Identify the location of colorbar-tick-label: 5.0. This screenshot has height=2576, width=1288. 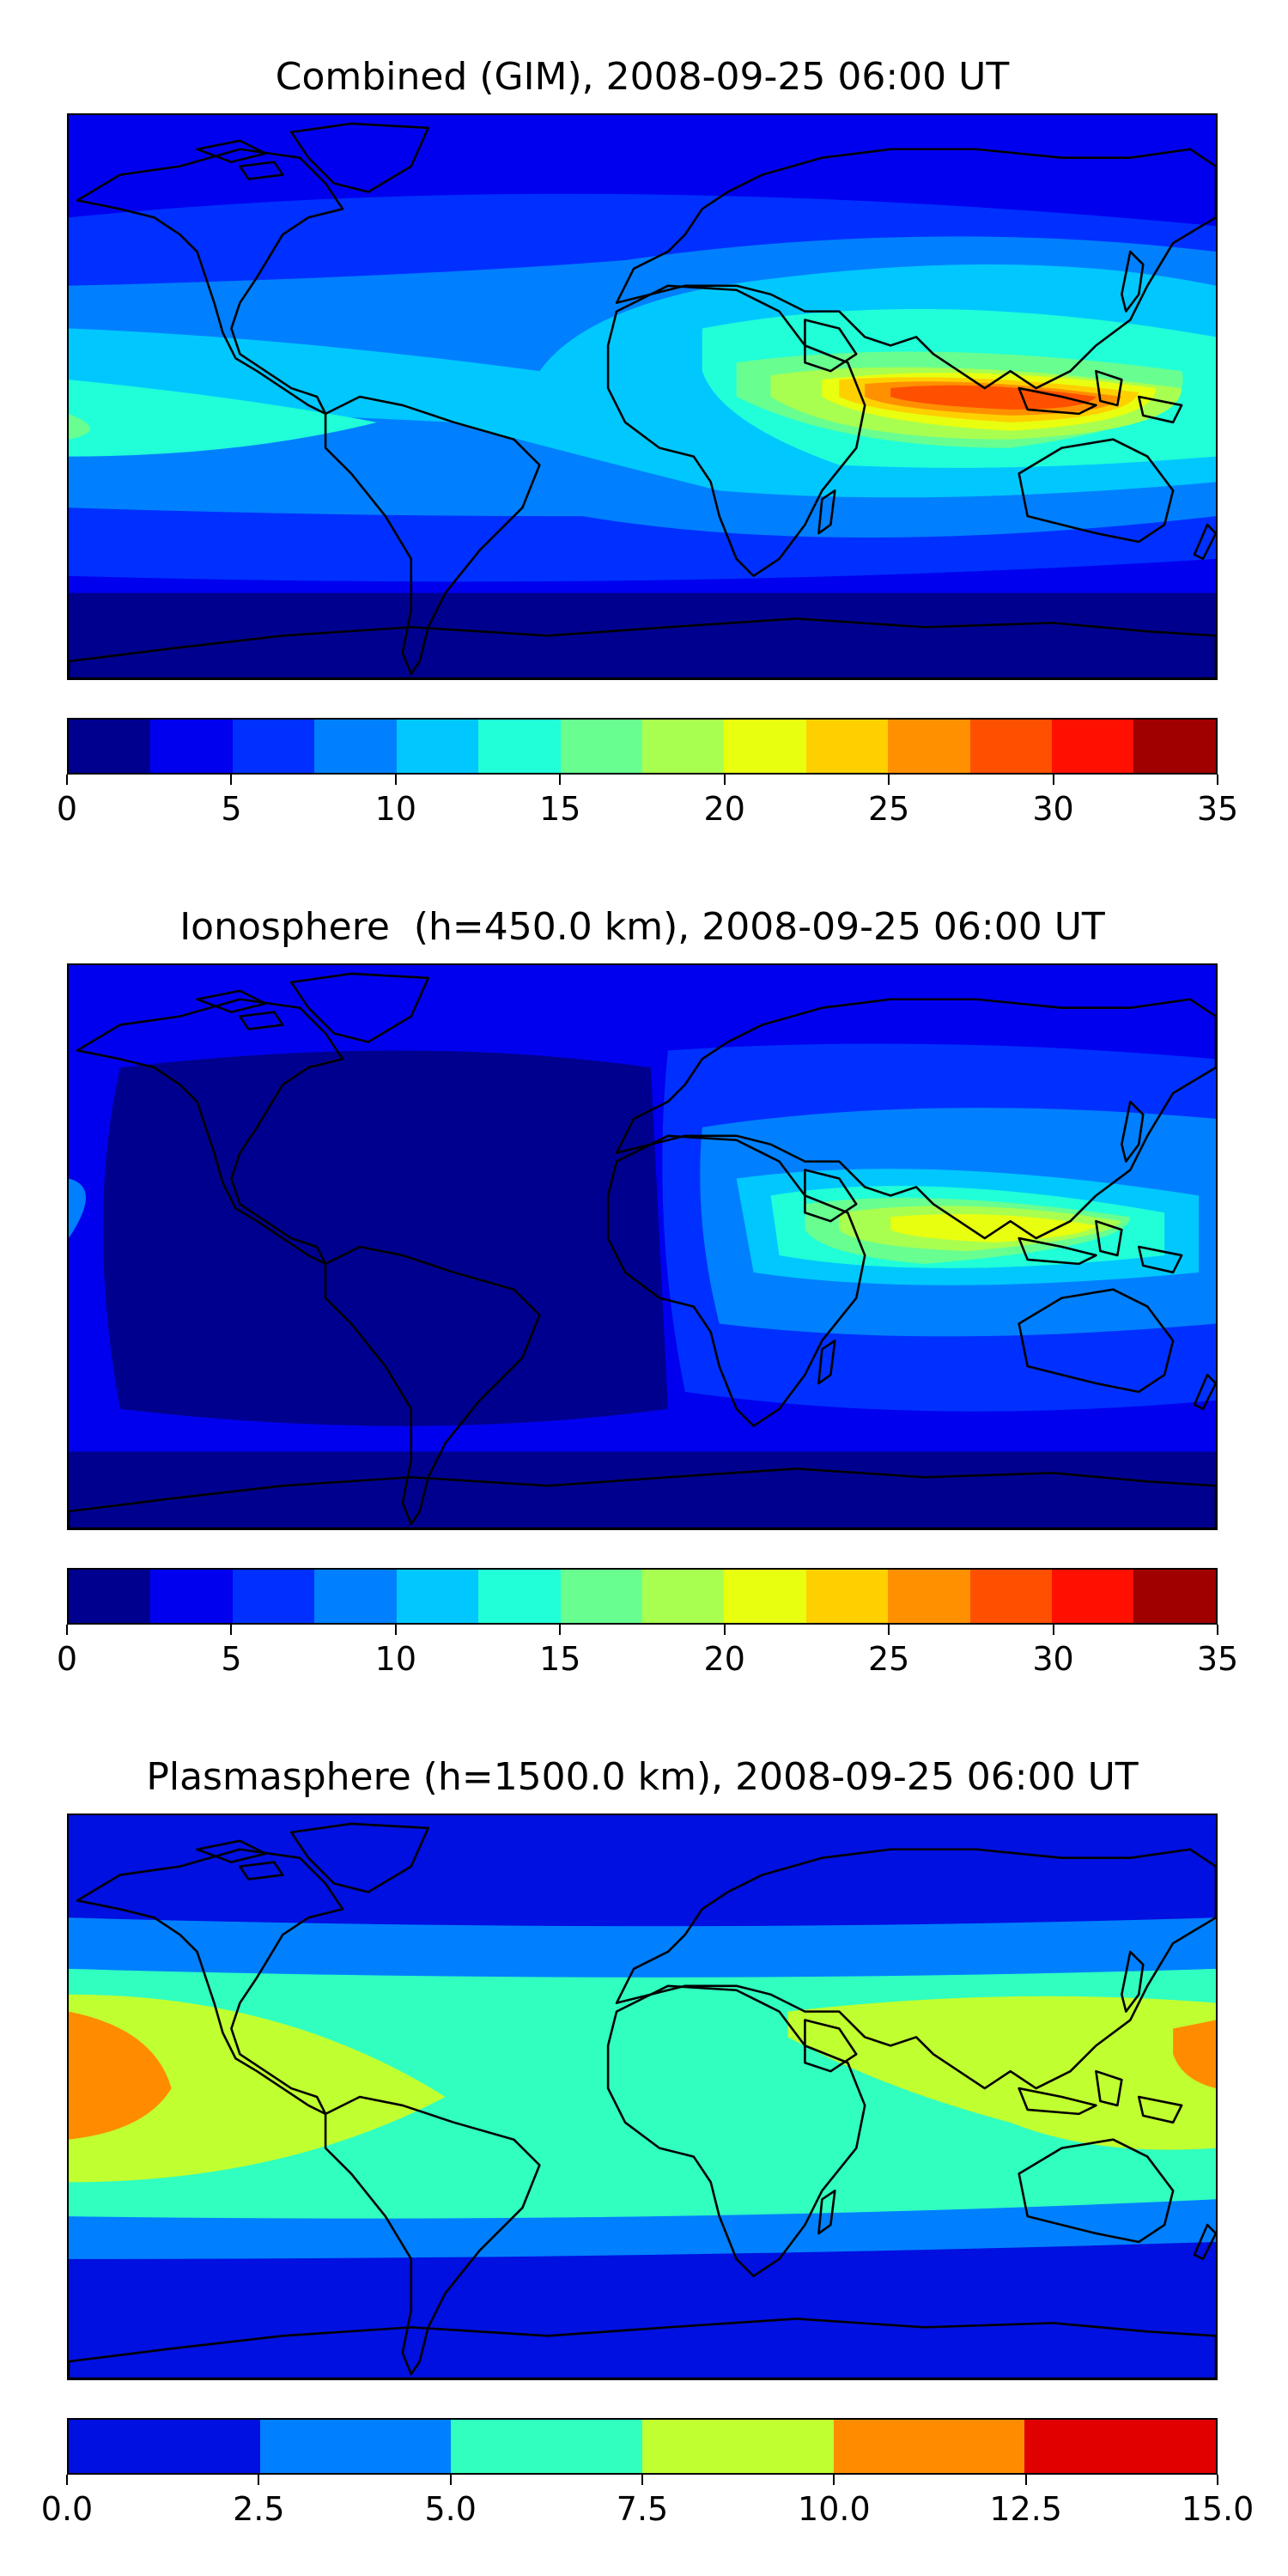
(450, 2509).